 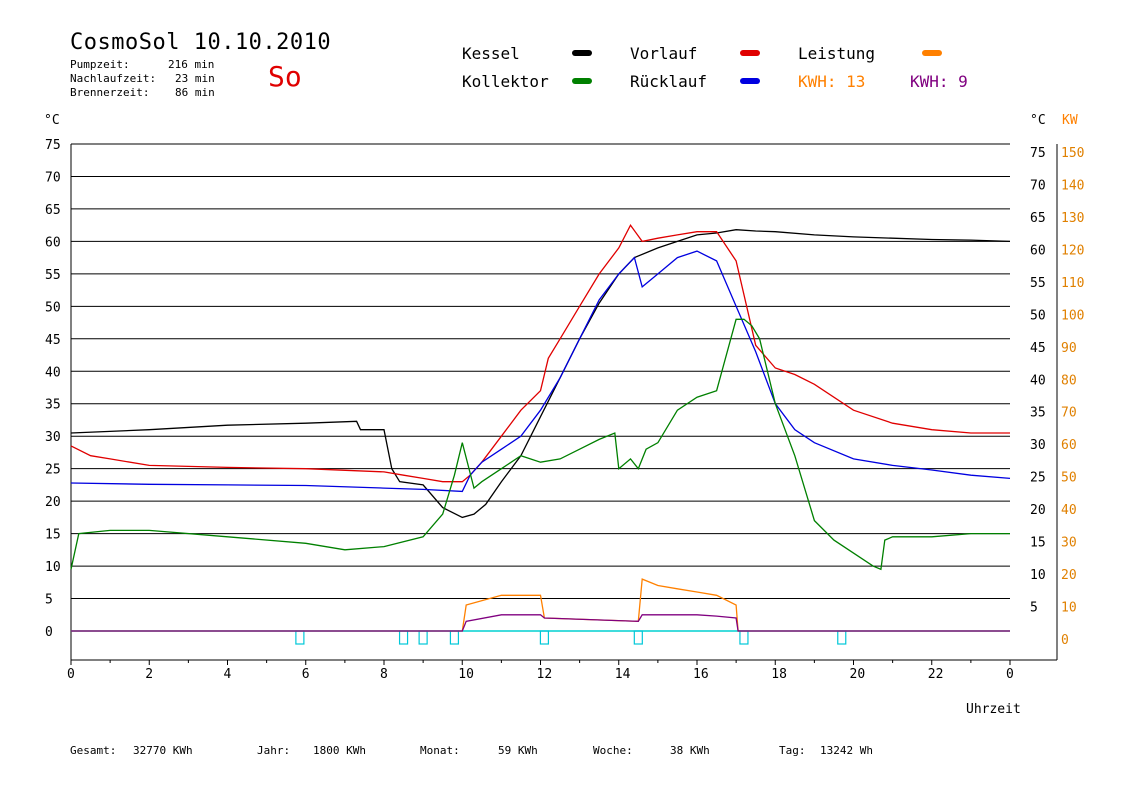 I want to click on y2-tick-140: 140, so click(x=1072, y=185).